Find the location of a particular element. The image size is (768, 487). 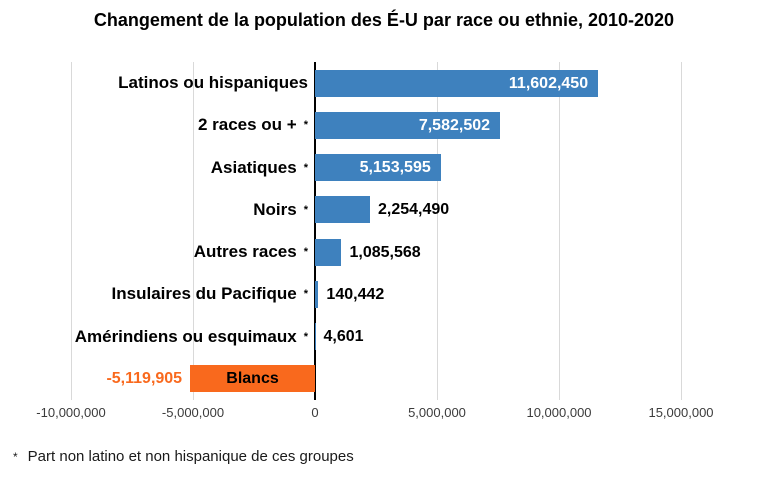

value-label: 7,582,502 is located at coordinates (454, 125).